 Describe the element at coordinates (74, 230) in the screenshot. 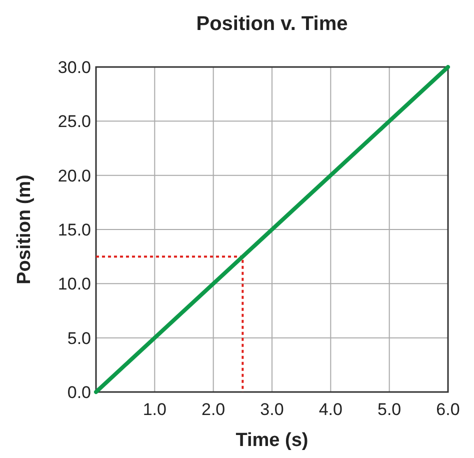

I see `y-tick-label: 15.0` at that location.